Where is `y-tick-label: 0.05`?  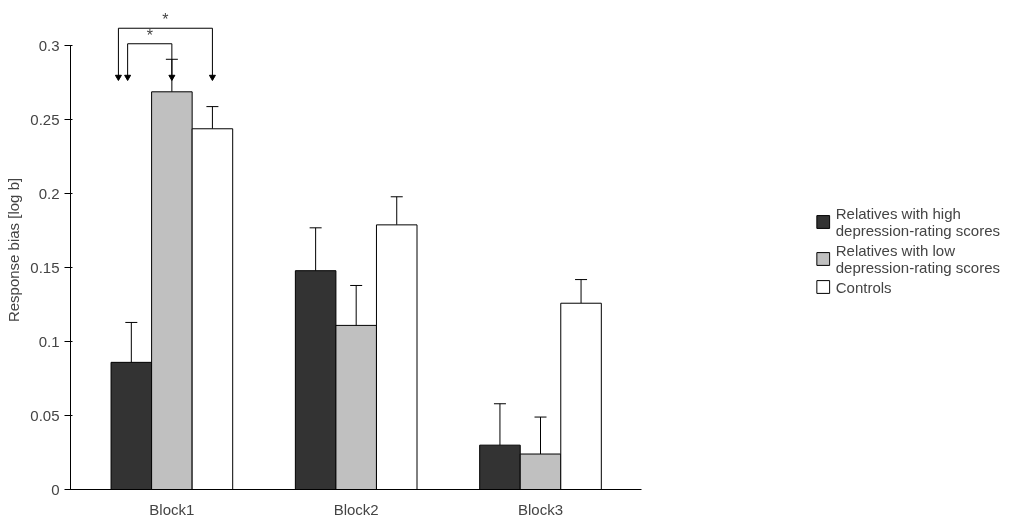 y-tick-label: 0.05 is located at coordinates (45, 415).